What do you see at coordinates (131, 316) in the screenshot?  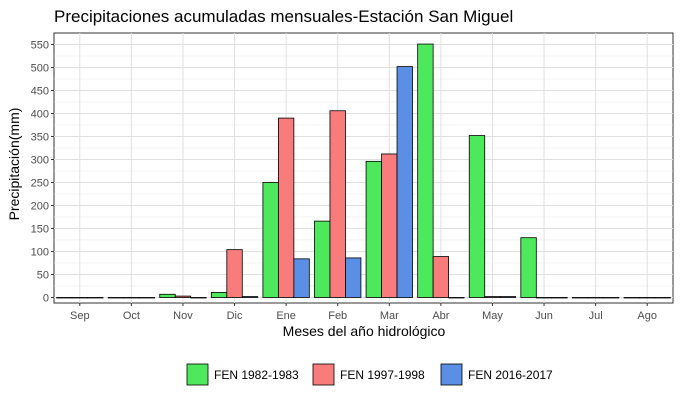 I see `x-tick-label: Oct` at bounding box center [131, 316].